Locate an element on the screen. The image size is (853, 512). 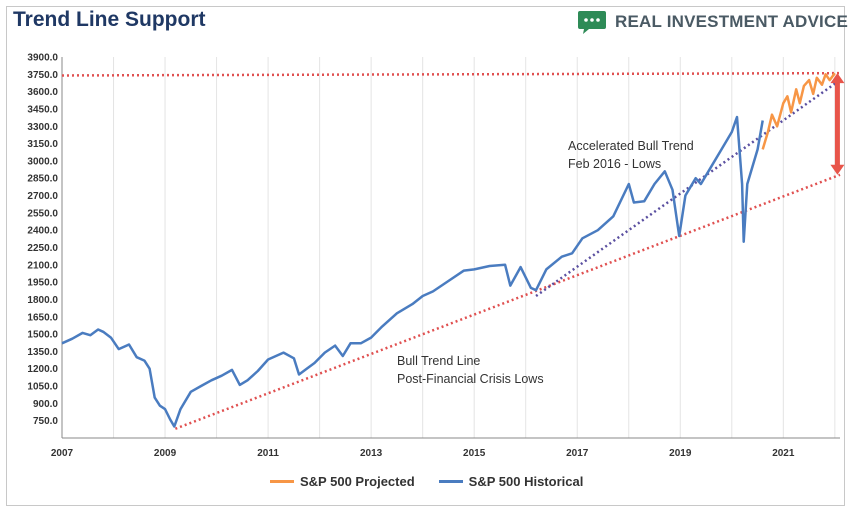
chat-bubble-icon is located at coordinates (592, 22).